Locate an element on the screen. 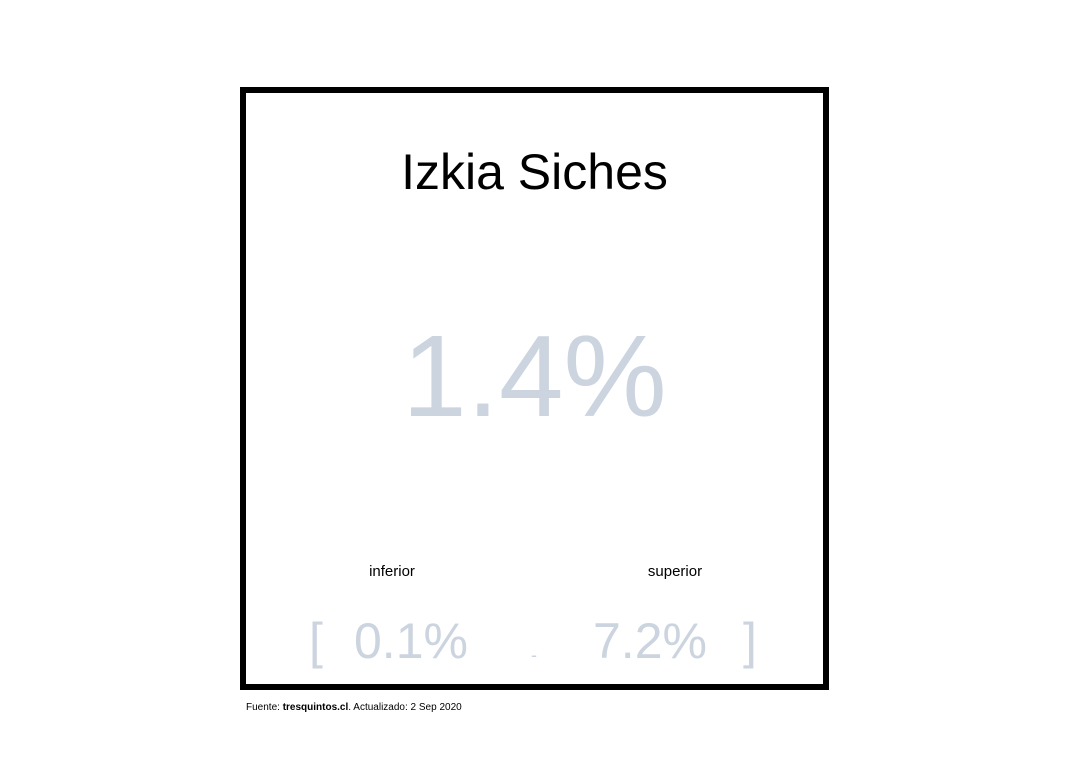  footer-source-link: tresquintos.cl is located at coordinates (315, 707).